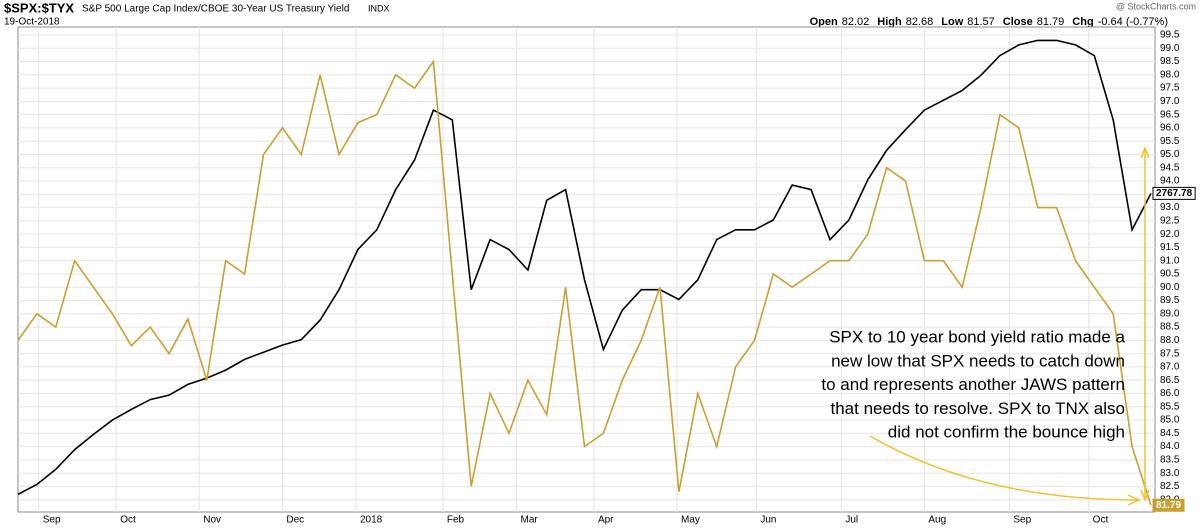 The width and height of the screenshot is (1200, 528). What do you see at coordinates (690, 520) in the screenshot?
I see `x-tick-label: May` at bounding box center [690, 520].